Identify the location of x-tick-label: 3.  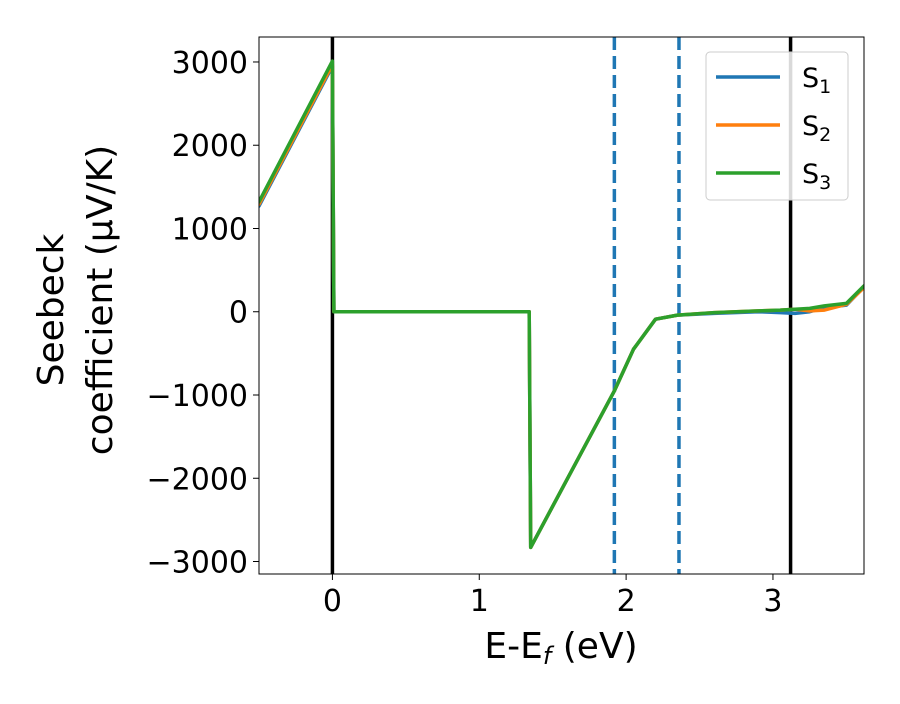
(772, 601).